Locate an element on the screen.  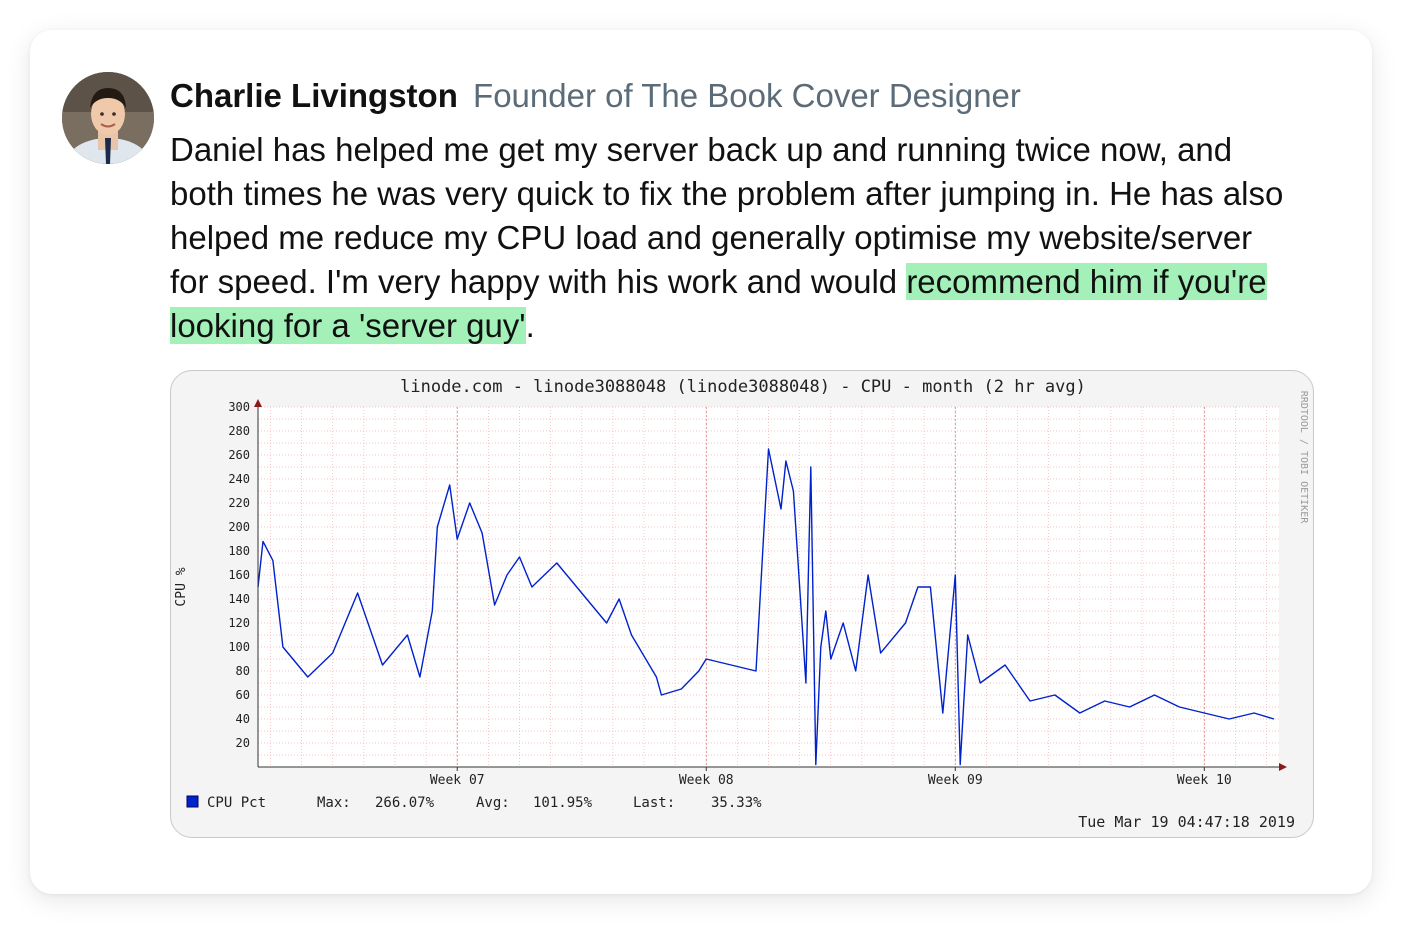
y-tick-label: 160 is located at coordinates (239, 575).